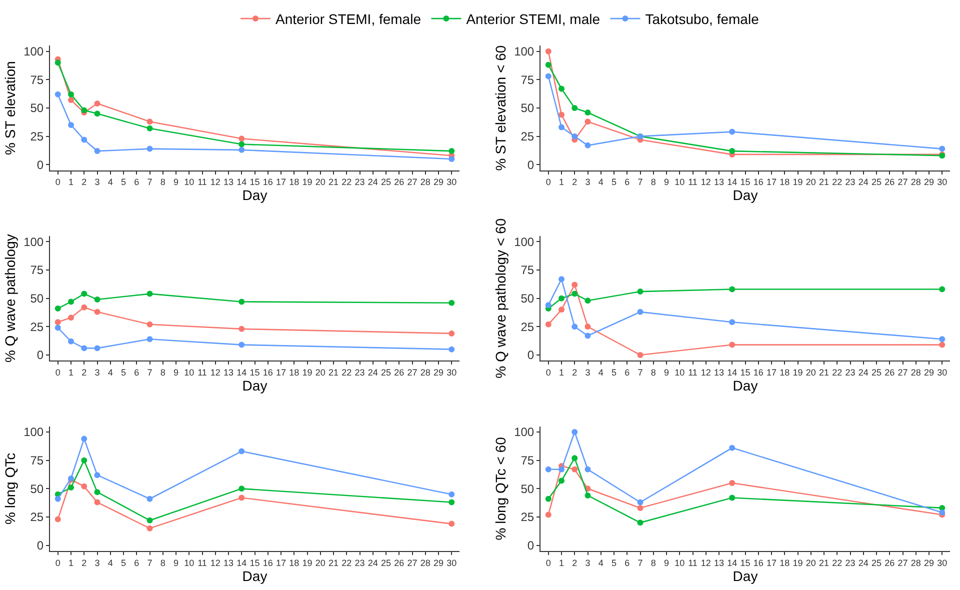 The width and height of the screenshot is (960, 590). I want to click on x-tick-label: 26, so click(889, 563).